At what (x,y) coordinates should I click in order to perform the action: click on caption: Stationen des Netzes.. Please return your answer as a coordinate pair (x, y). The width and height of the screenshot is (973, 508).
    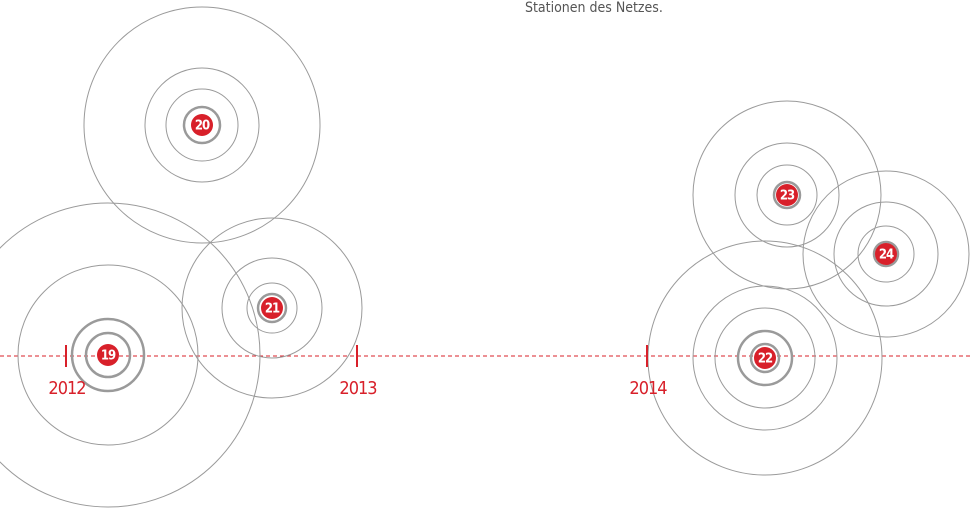
    Looking at the image, I should click on (594, 8).